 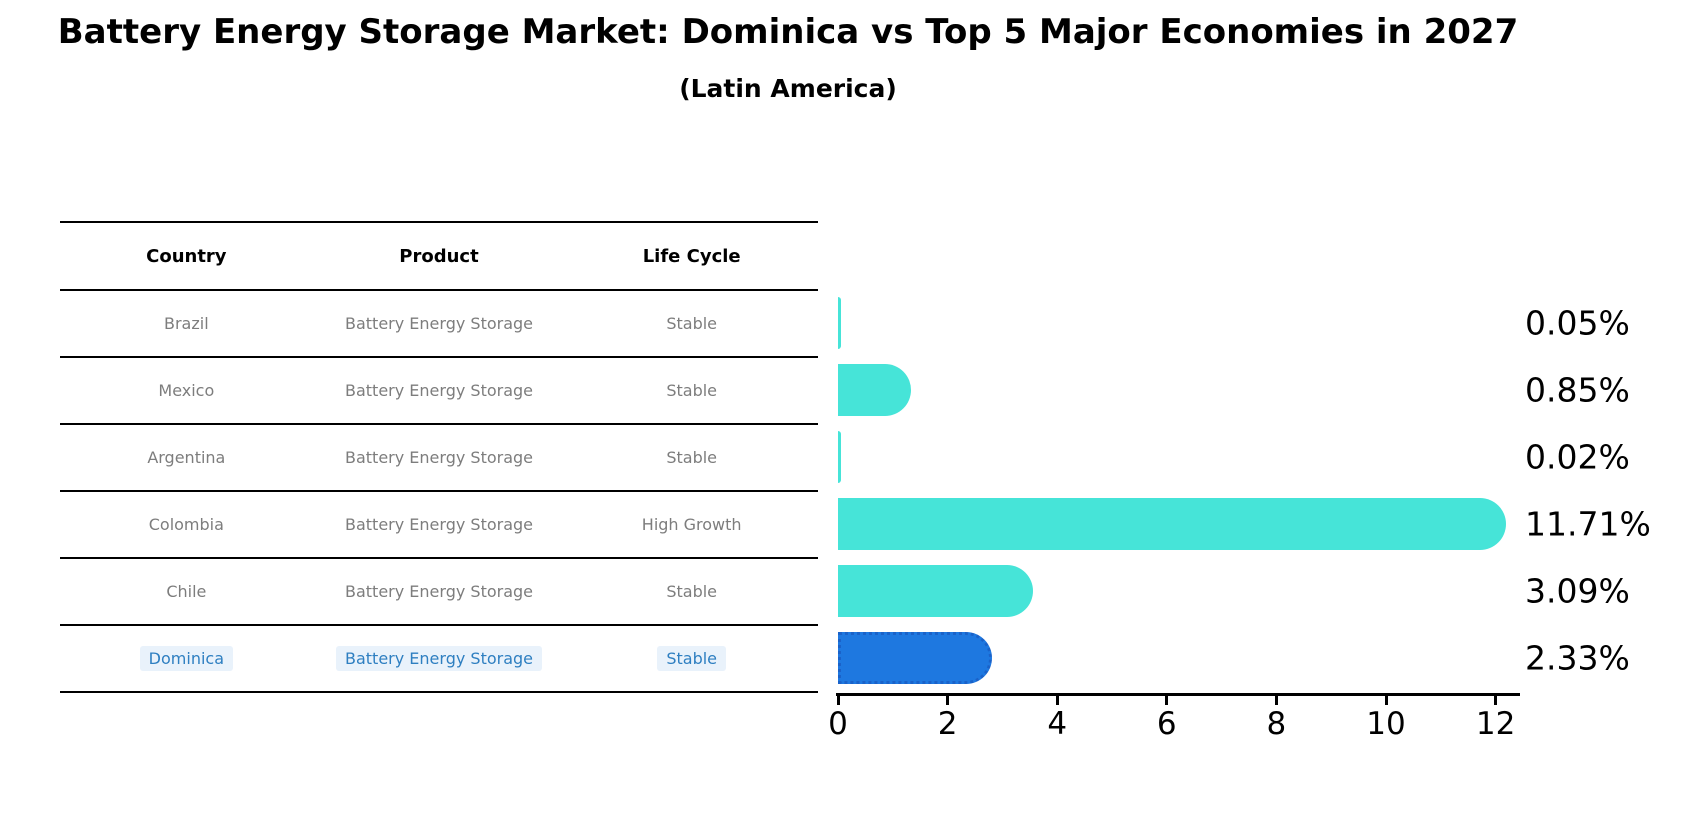 I want to click on value-label: 0.85%, so click(x=1577, y=389).